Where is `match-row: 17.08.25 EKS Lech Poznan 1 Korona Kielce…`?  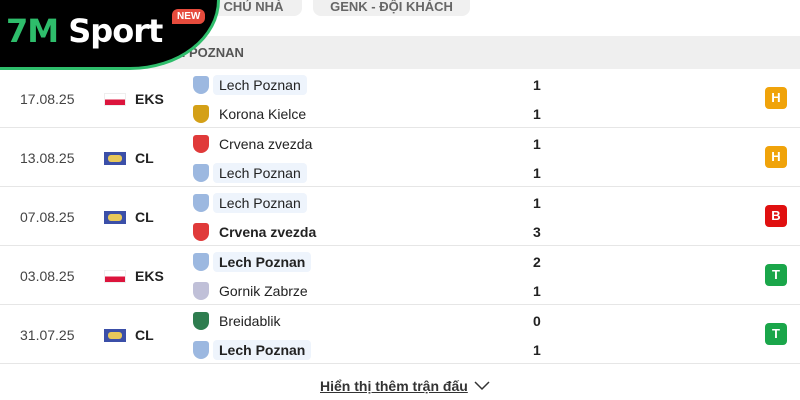
match-row: 17.08.25 EKS Lech Poznan 1 Korona Kielce… is located at coordinates (400, 98).